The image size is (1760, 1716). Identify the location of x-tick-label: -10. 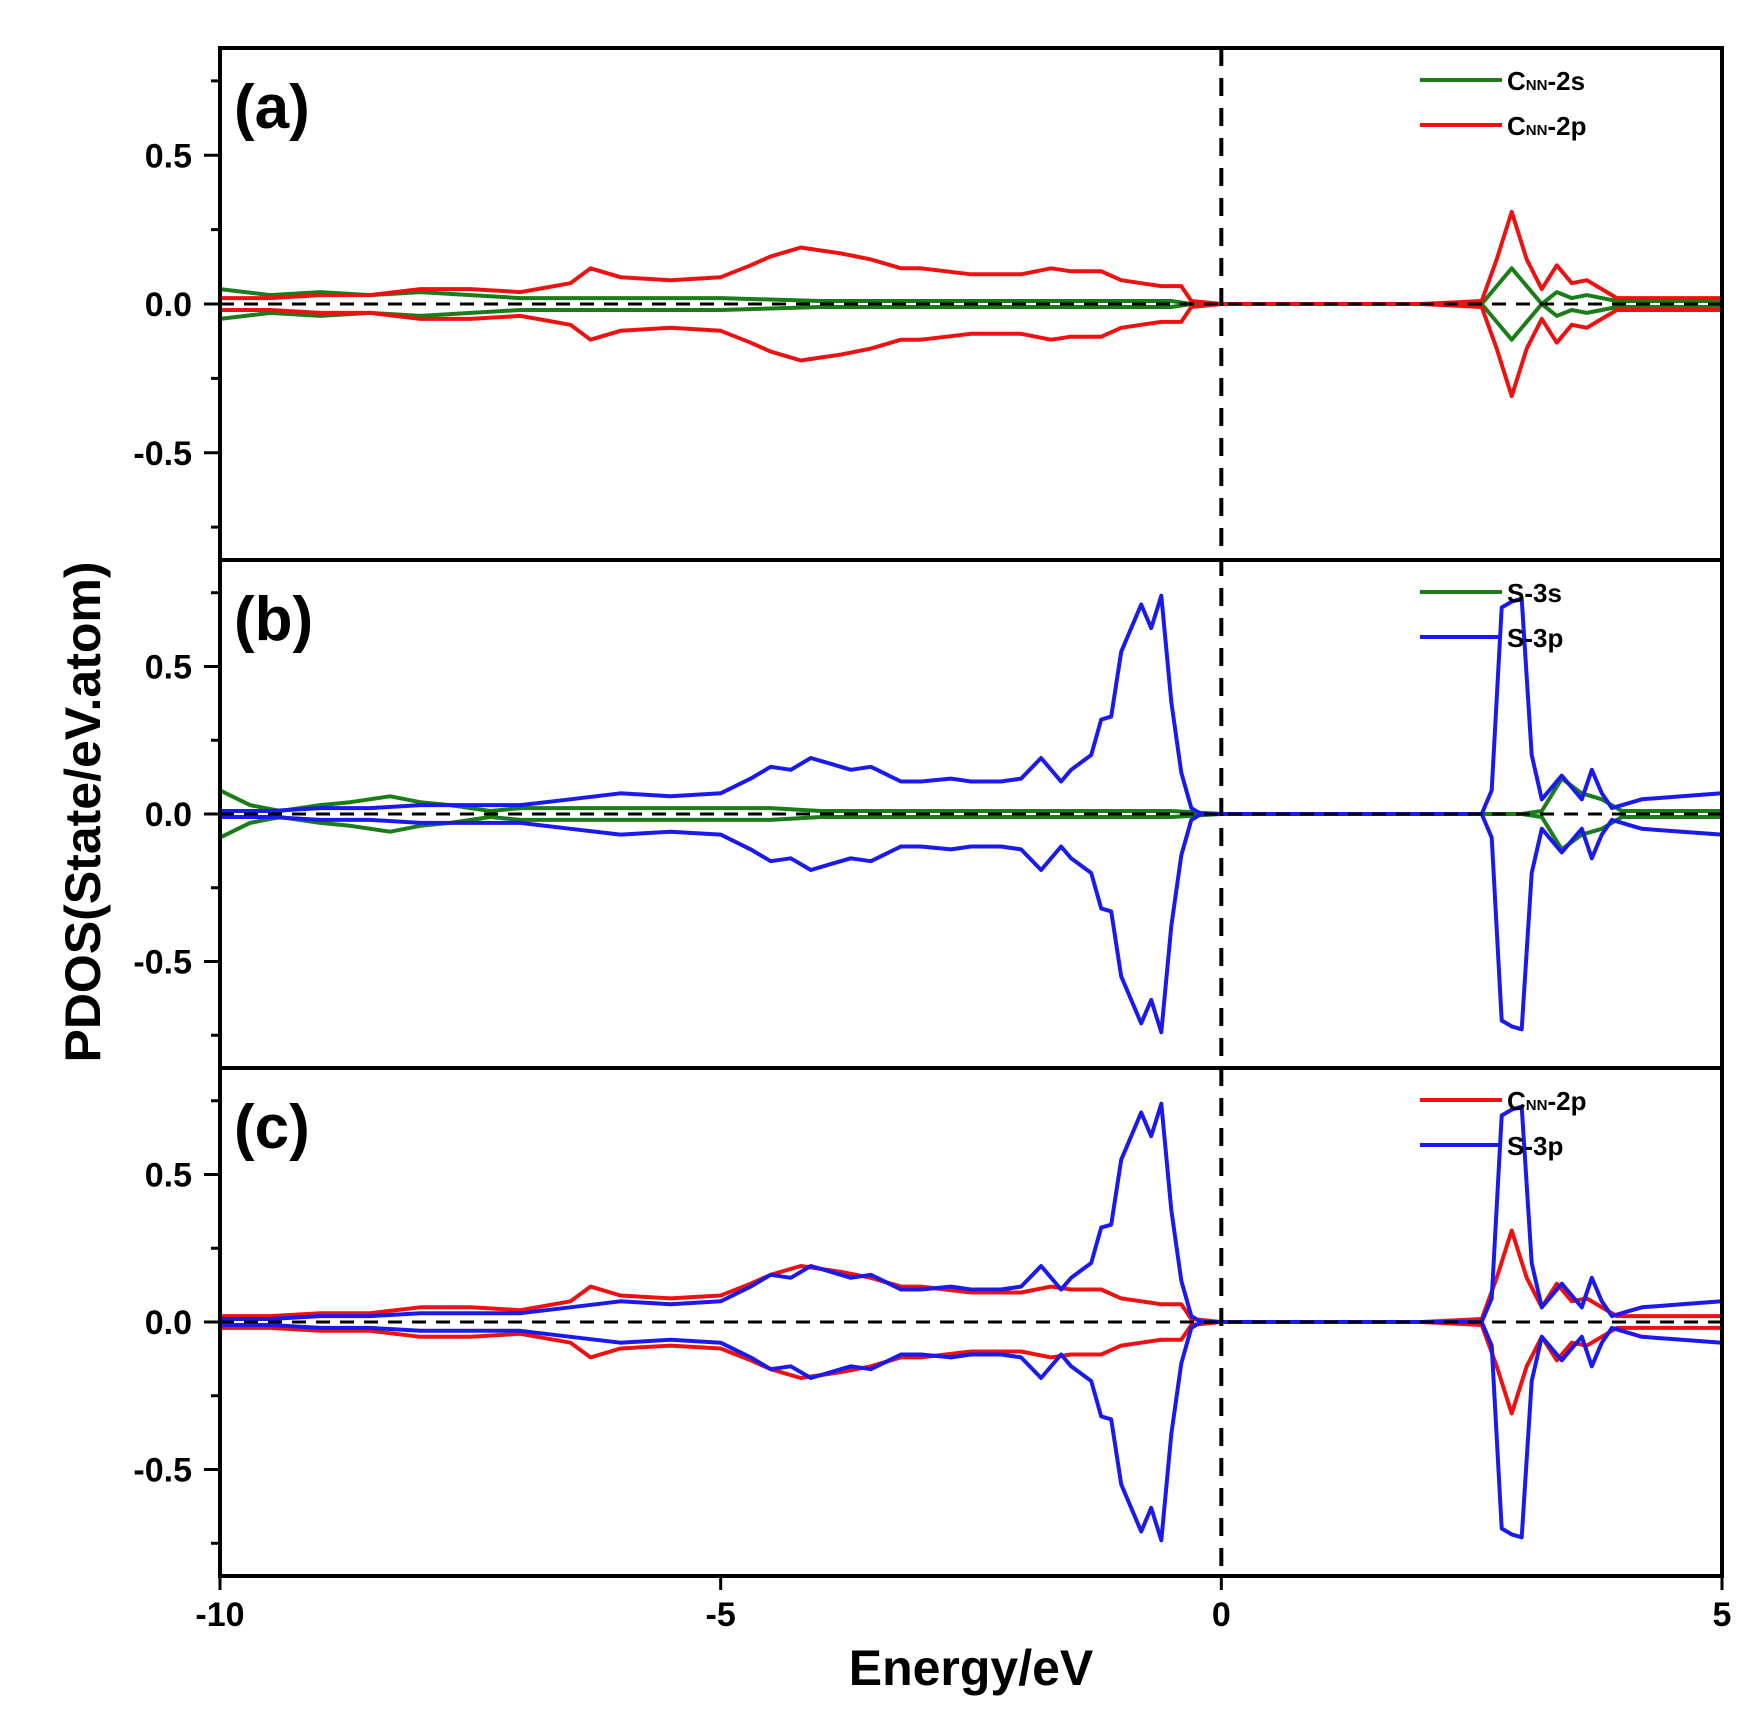
(219, 1615).